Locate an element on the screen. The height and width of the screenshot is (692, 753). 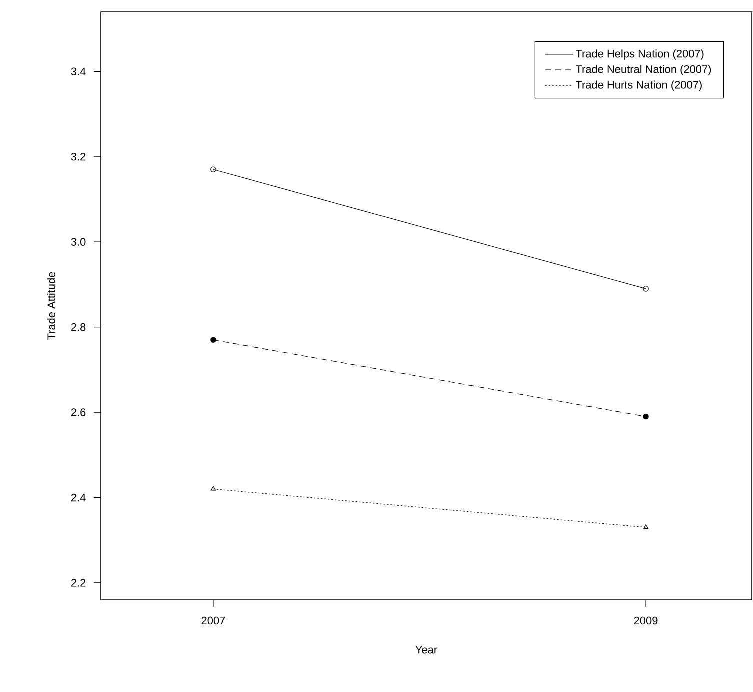
y-tick-label: 2.2 is located at coordinates (78, 583).